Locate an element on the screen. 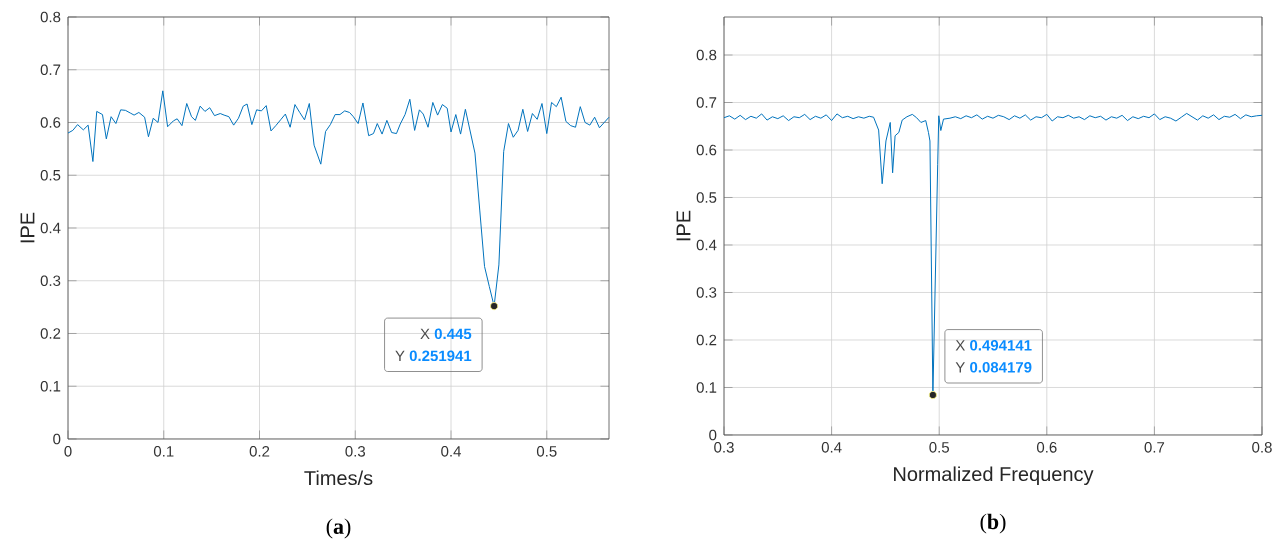 The width and height of the screenshot is (1285, 550). annotation: Y 0.251941 is located at coordinates (433, 356).